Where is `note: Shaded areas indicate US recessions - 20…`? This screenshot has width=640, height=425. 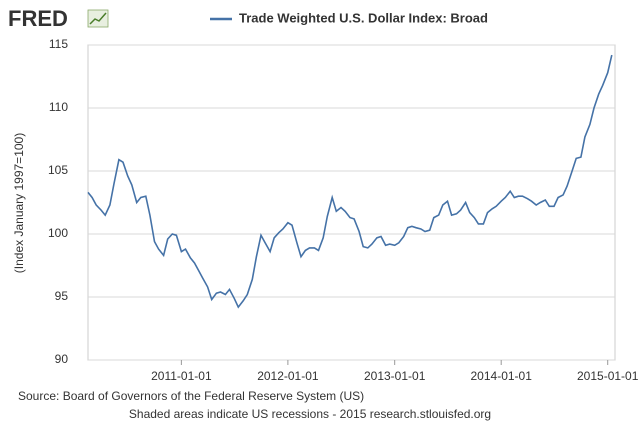 note: Shaded areas indicate US recessions - 20… is located at coordinates (310, 414).